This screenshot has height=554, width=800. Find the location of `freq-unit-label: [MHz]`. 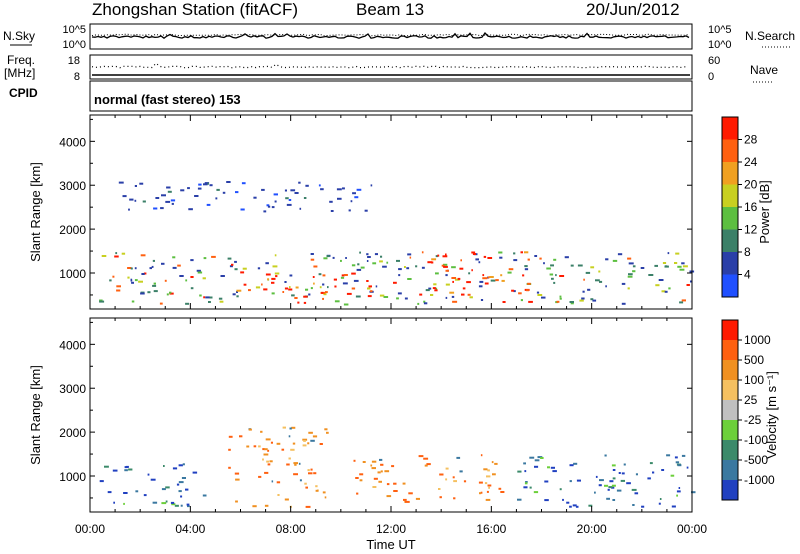

freq-unit-label: [MHz] is located at coordinates (19, 73).